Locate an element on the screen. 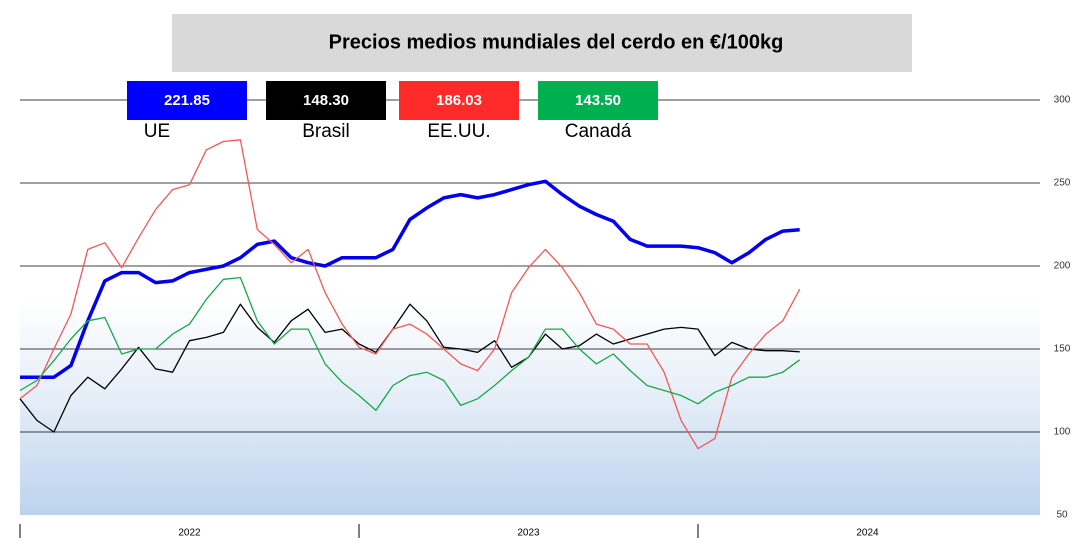  legend-name: Canadá is located at coordinates (598, 131).